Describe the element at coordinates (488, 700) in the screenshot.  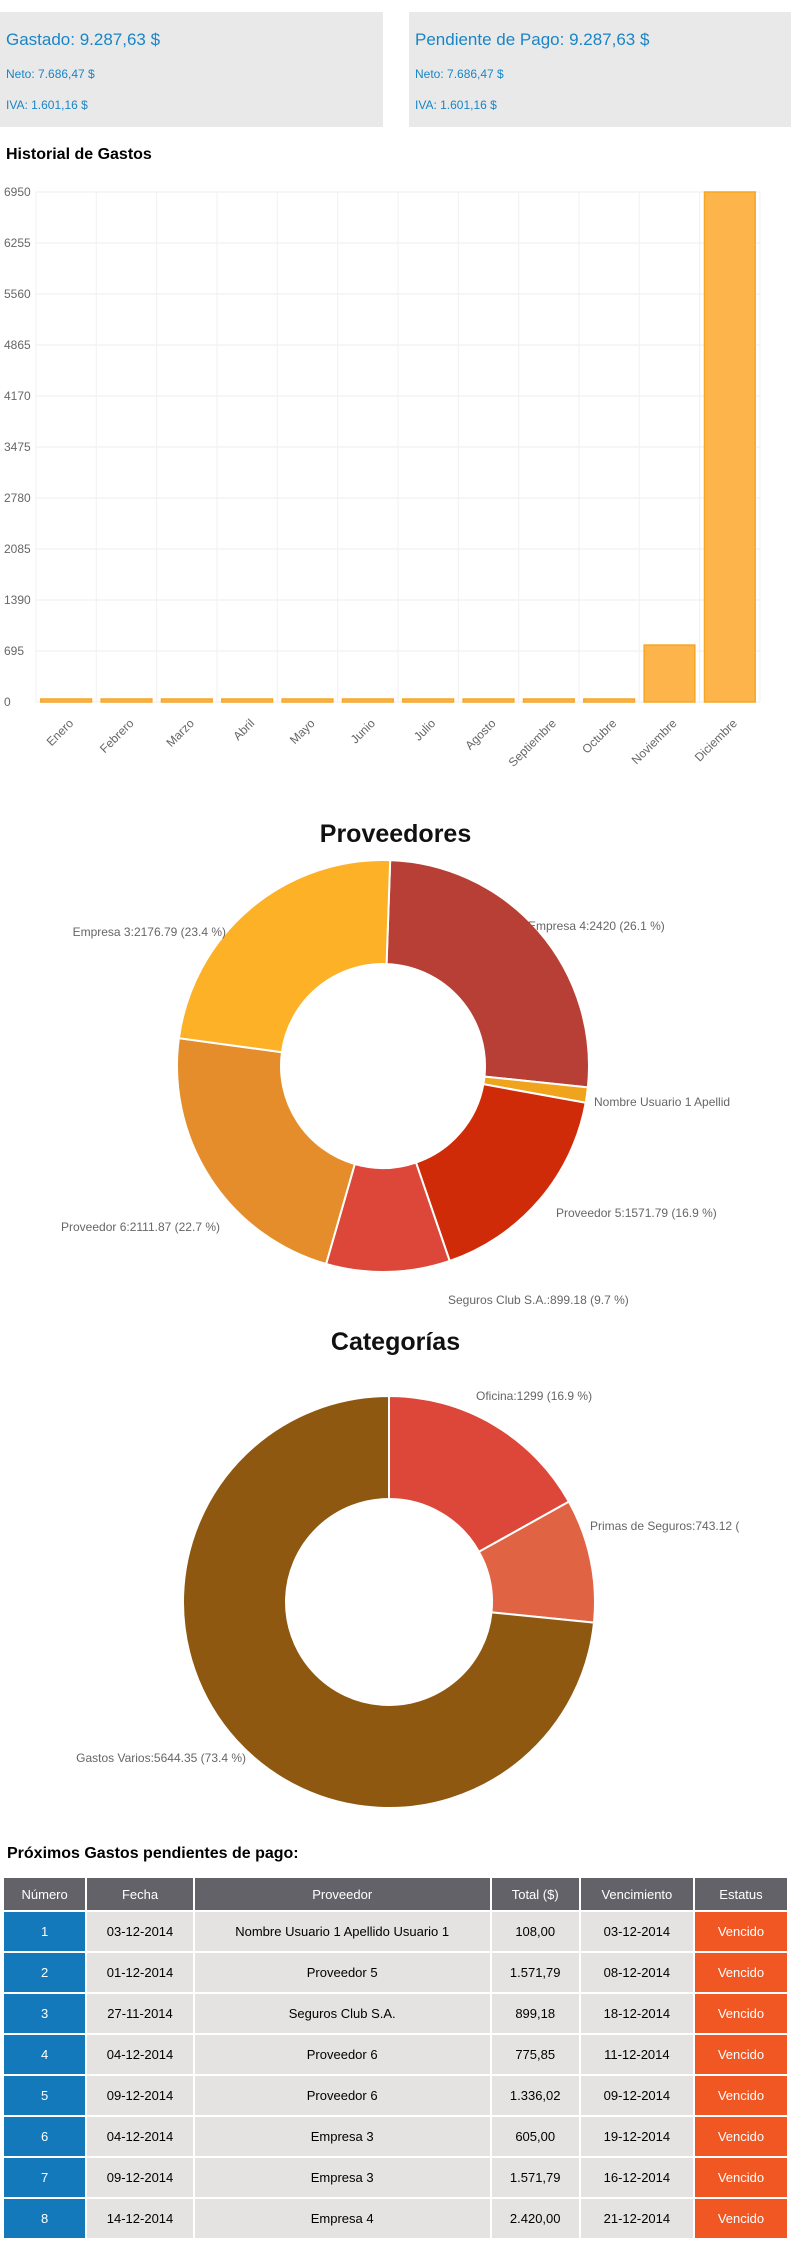
I see `bar-agosto` at that location.